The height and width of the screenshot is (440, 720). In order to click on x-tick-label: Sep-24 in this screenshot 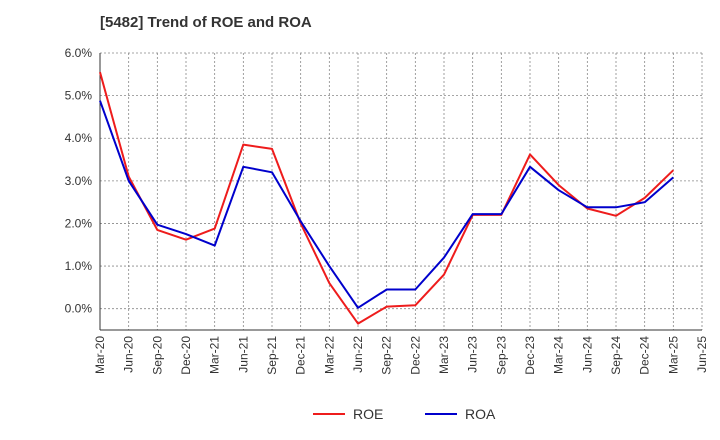, I will do `click(616, 355)`.